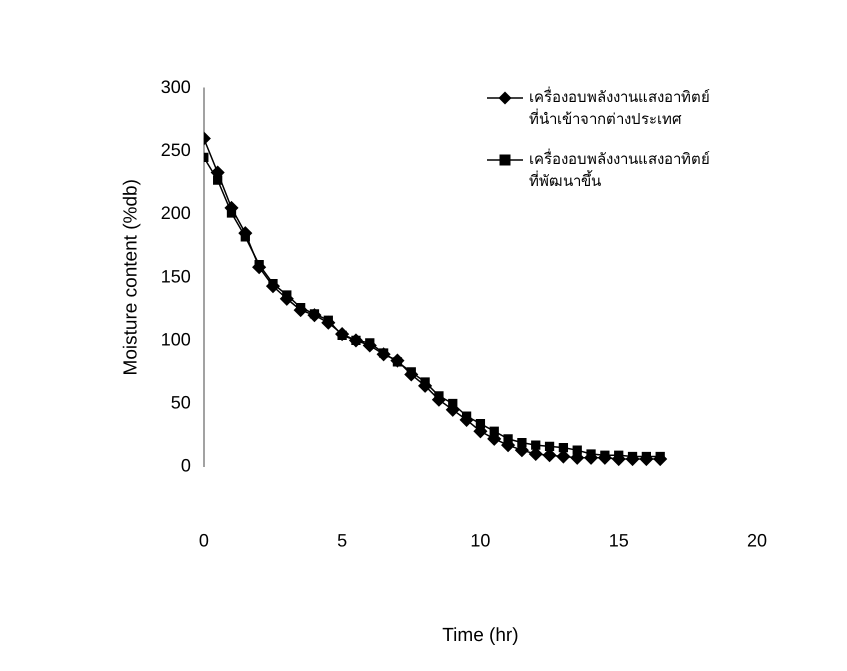 The image size is (847, 671). What do you see at coordinates (203, 540) in the screenshot?
I see `x-tick-label: 0` at bounding box center [203, 540].